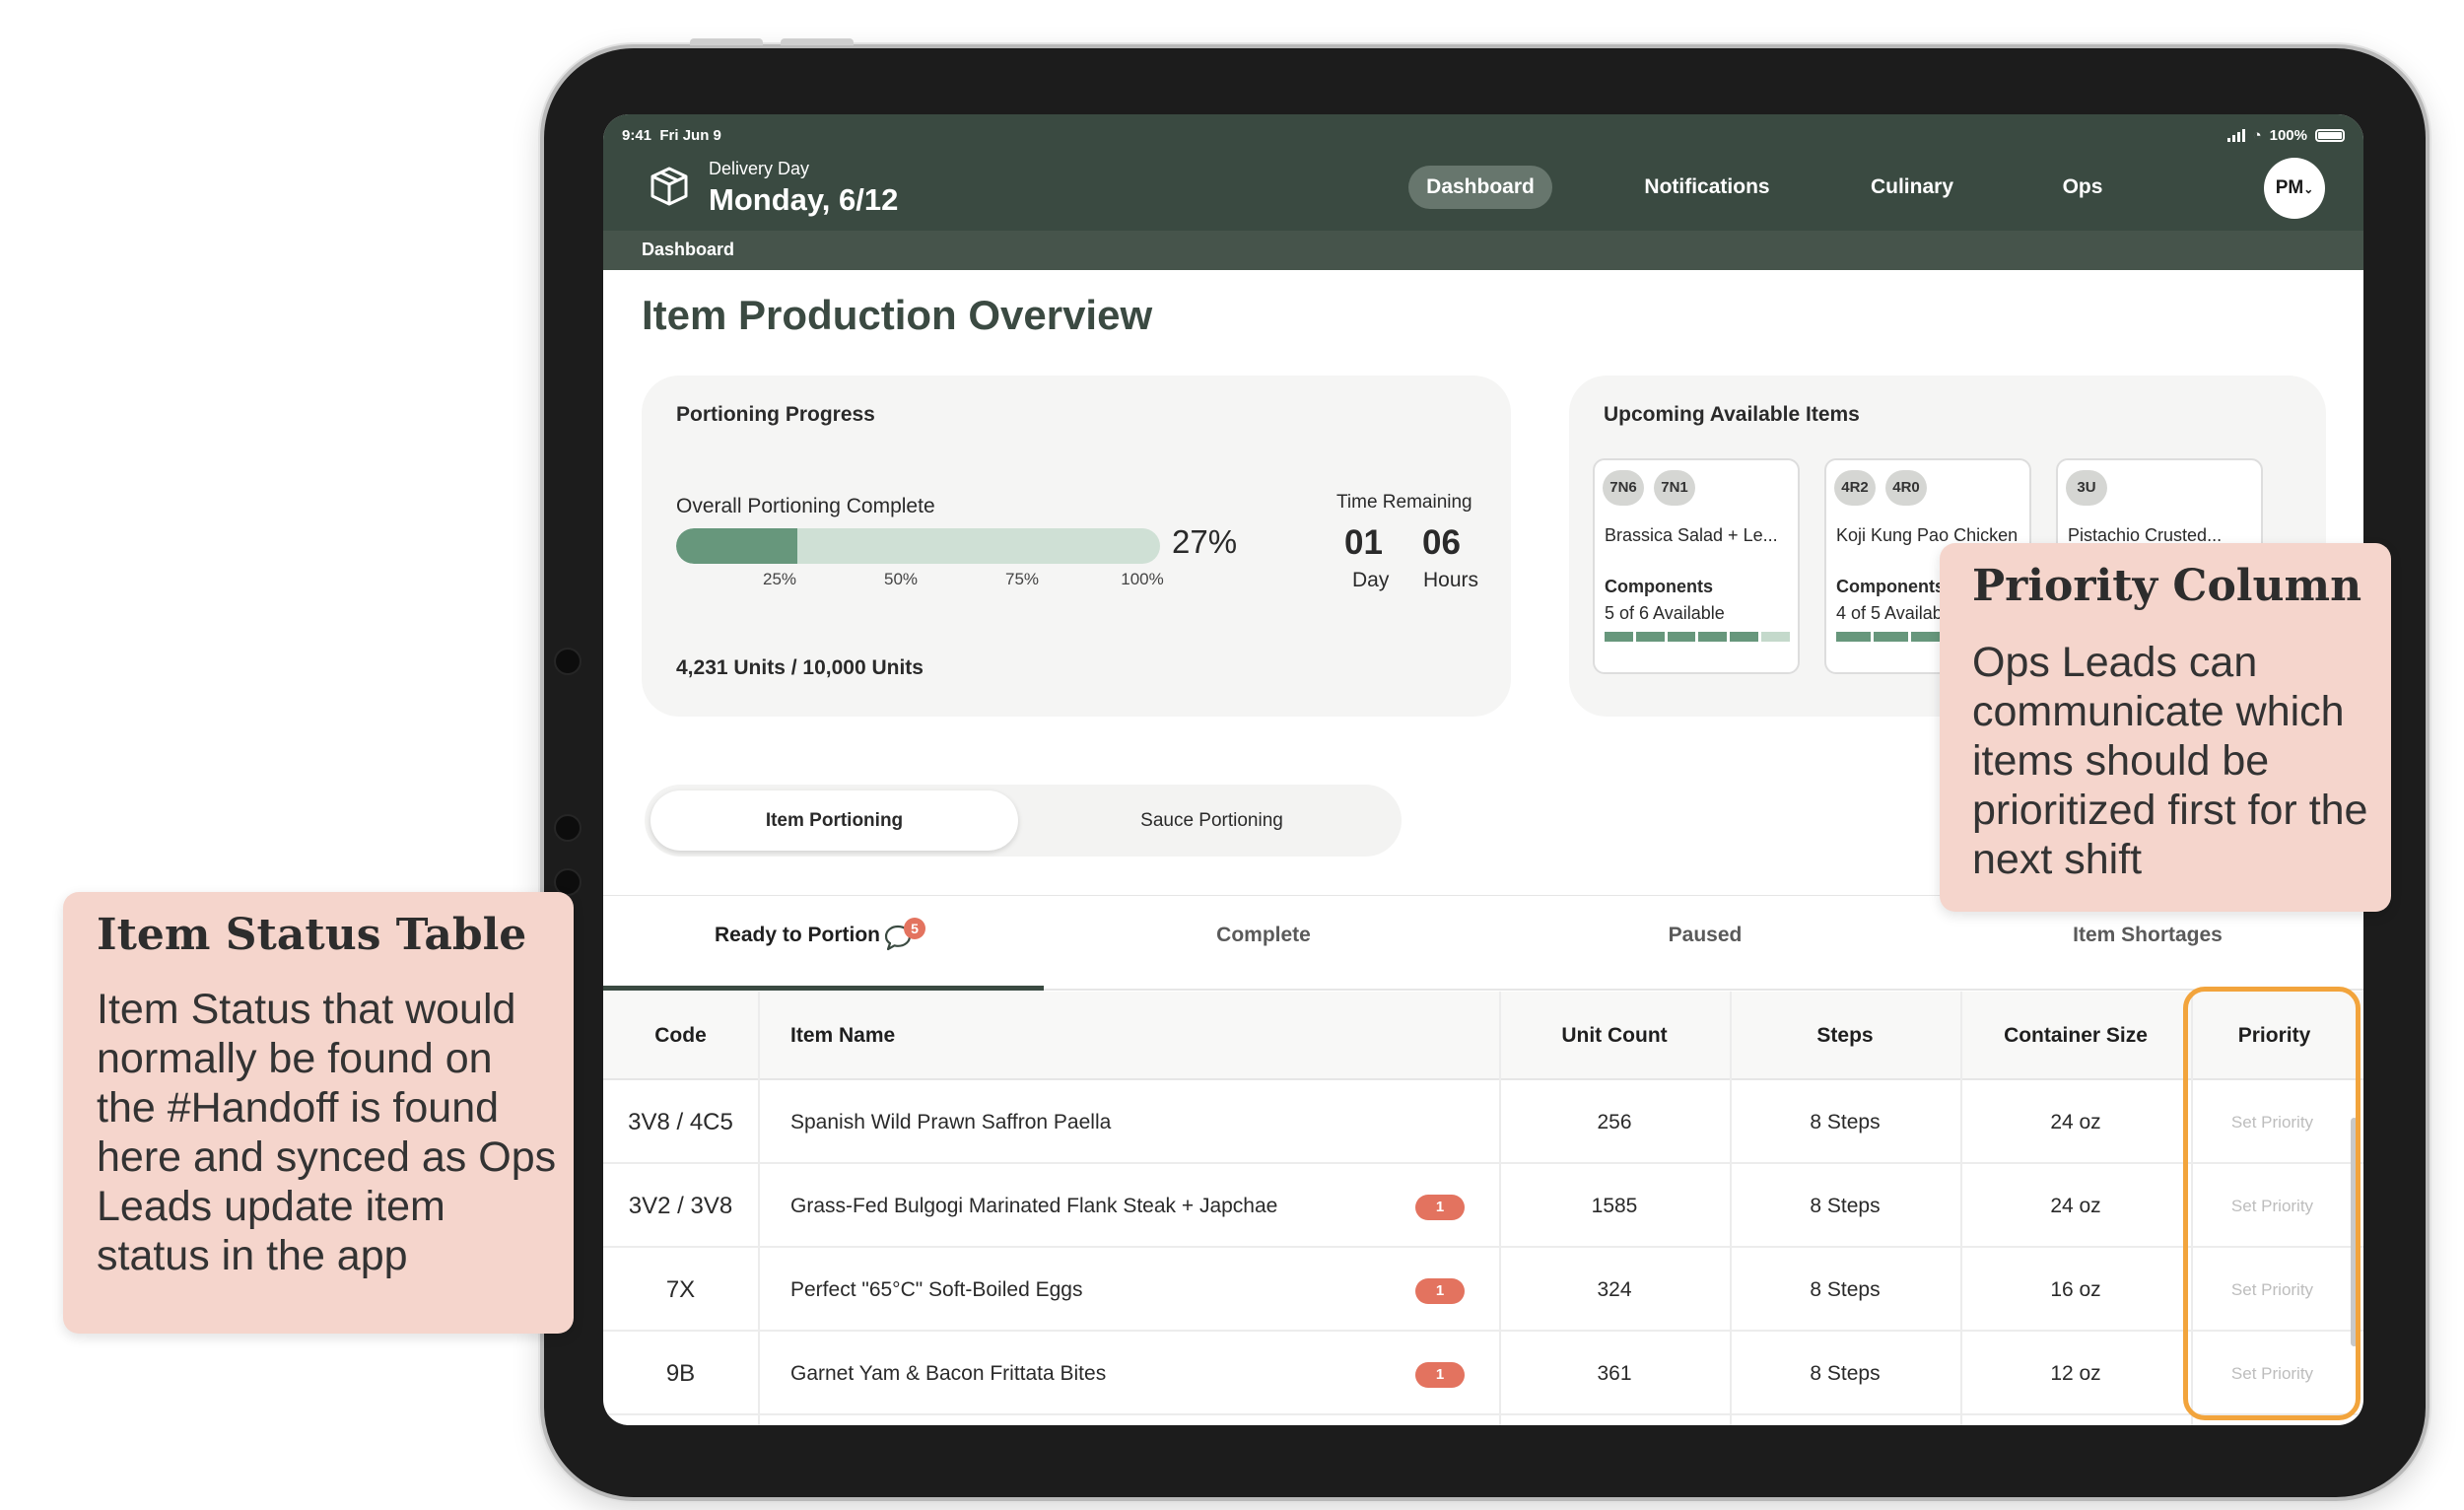  What do you see at coordinates (2289, 187) in the screenshot?
I see `avatar-initials: PM` at bounding box center [2289, 187].